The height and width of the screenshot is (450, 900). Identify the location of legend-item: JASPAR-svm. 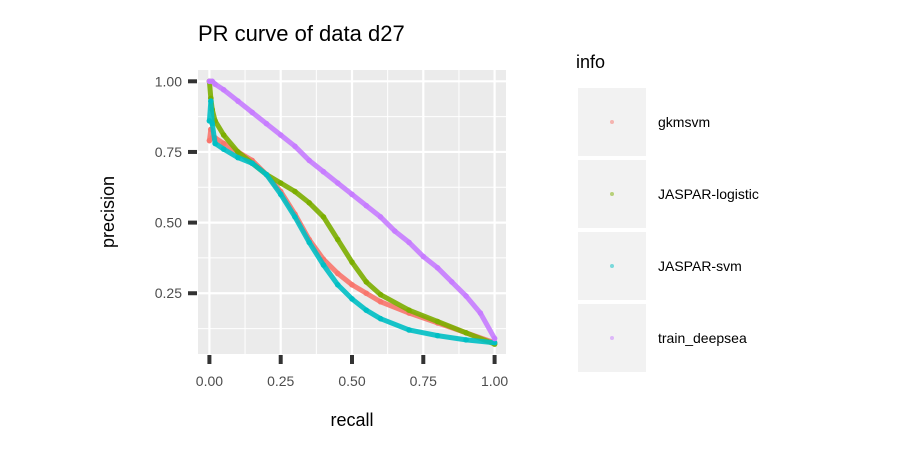
(660, 266).